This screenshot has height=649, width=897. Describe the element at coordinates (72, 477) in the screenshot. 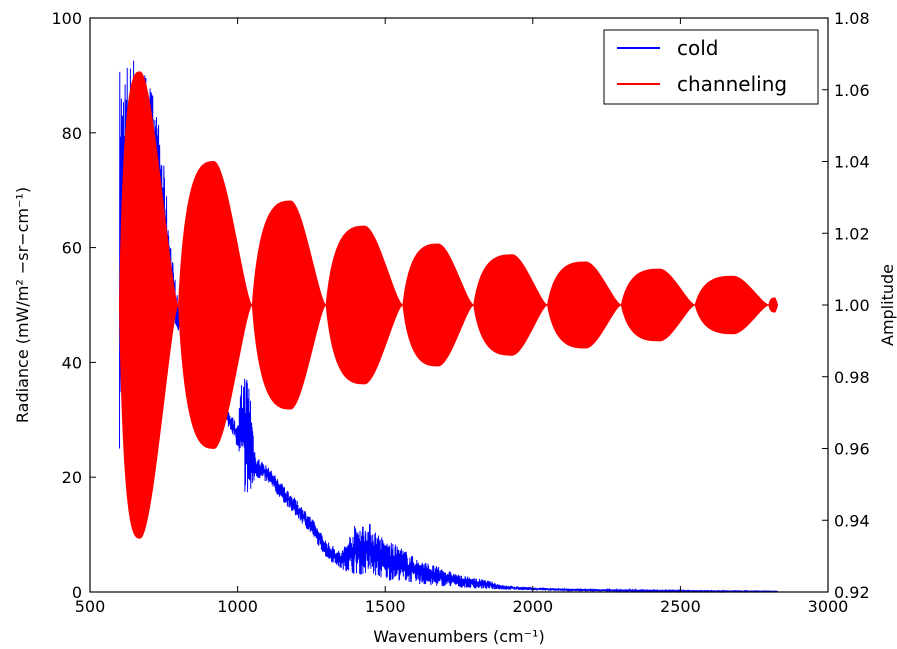

I see `y-left-tick-label: 20` at that location.